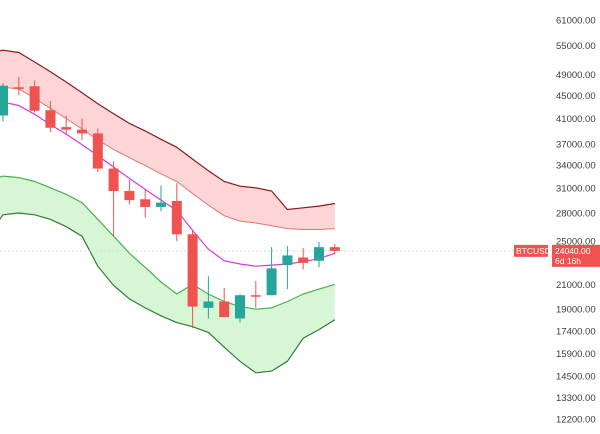 The height and width of the screenshot is (434, 600). Describe the element at coordinates (533, 251) in the screenshot. I see `symbol-label: BTCUSD` at that location.